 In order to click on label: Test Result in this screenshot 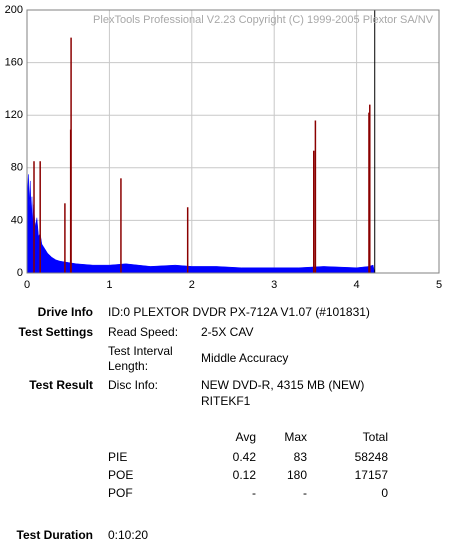, I will do `click(61, 385)`.